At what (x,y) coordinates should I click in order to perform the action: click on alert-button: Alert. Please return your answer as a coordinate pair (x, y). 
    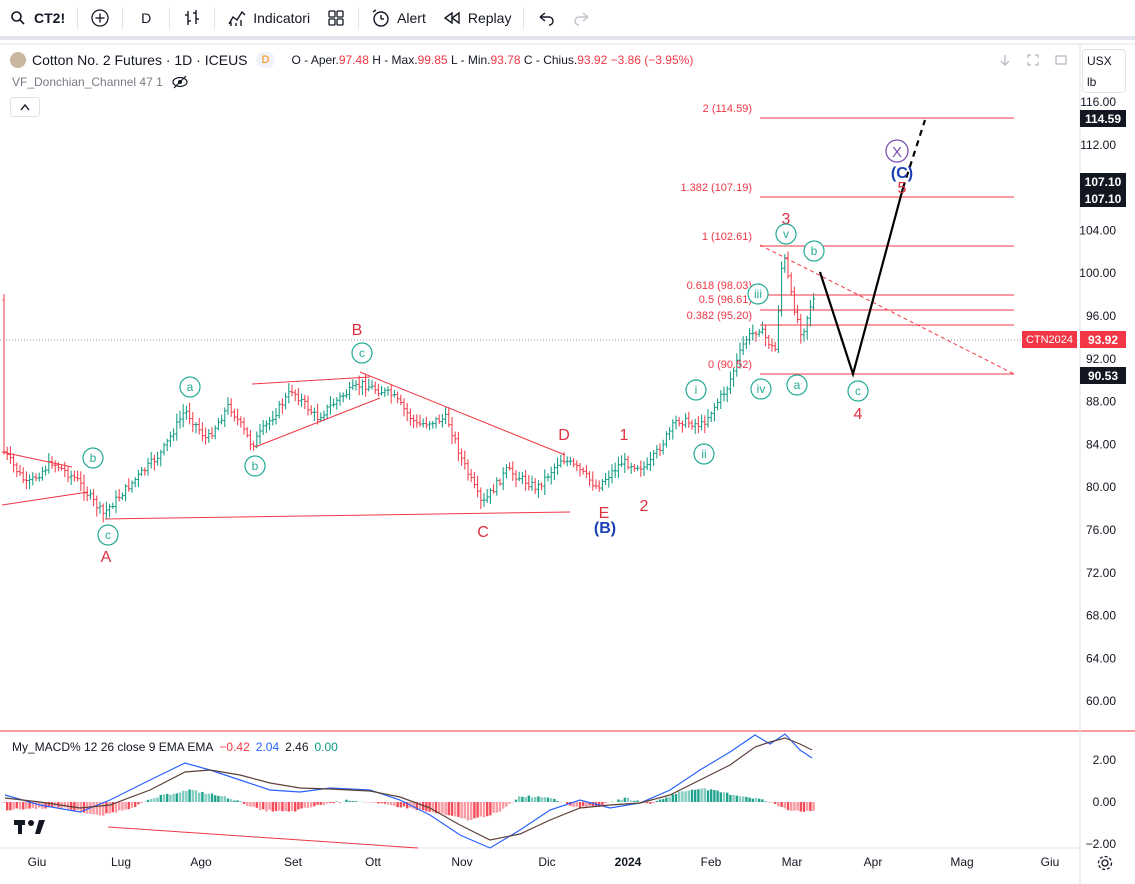
    Looking at the image, I should click on (398, 18).